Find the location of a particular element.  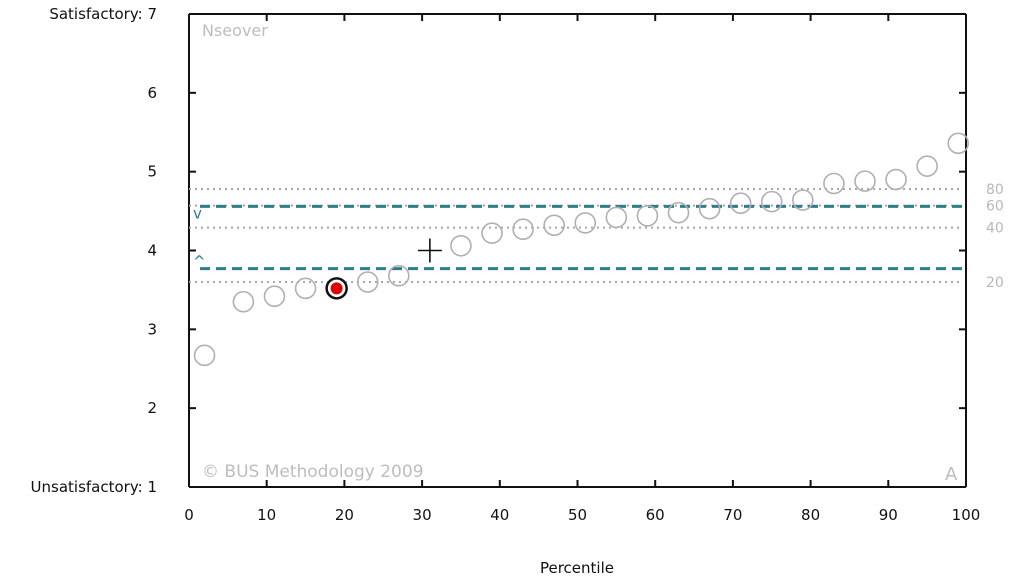

highlighted-data-point is located at coordinates (336, 288).